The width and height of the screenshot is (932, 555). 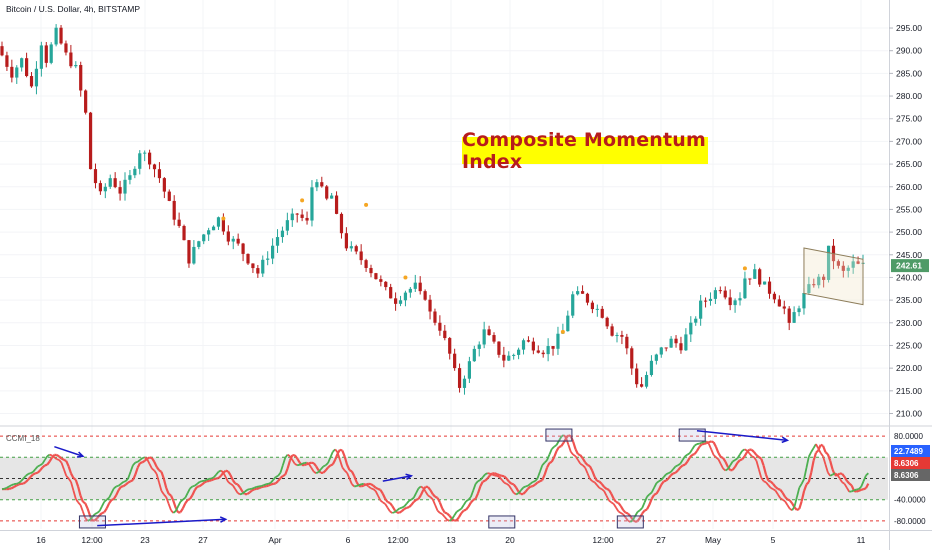 I want to click on indicator-level-label: -80.0000, so click(x=910, y=521).